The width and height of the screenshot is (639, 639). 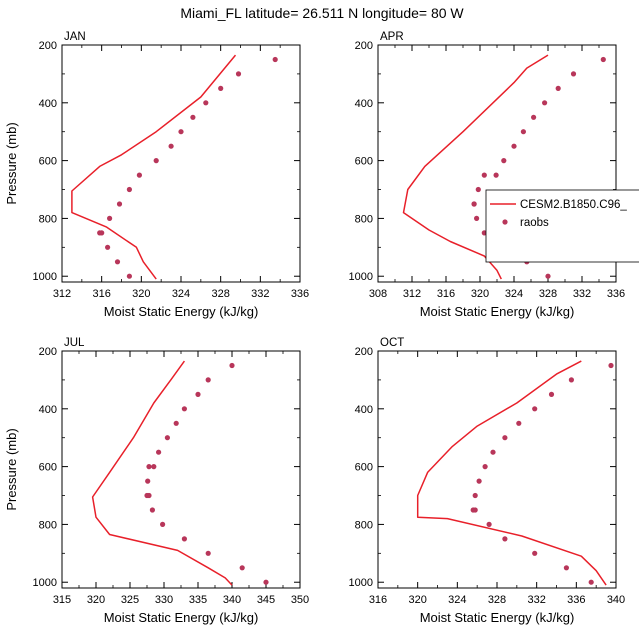 I want to click on x-tick-label: 335, so click(x=198, y=600).